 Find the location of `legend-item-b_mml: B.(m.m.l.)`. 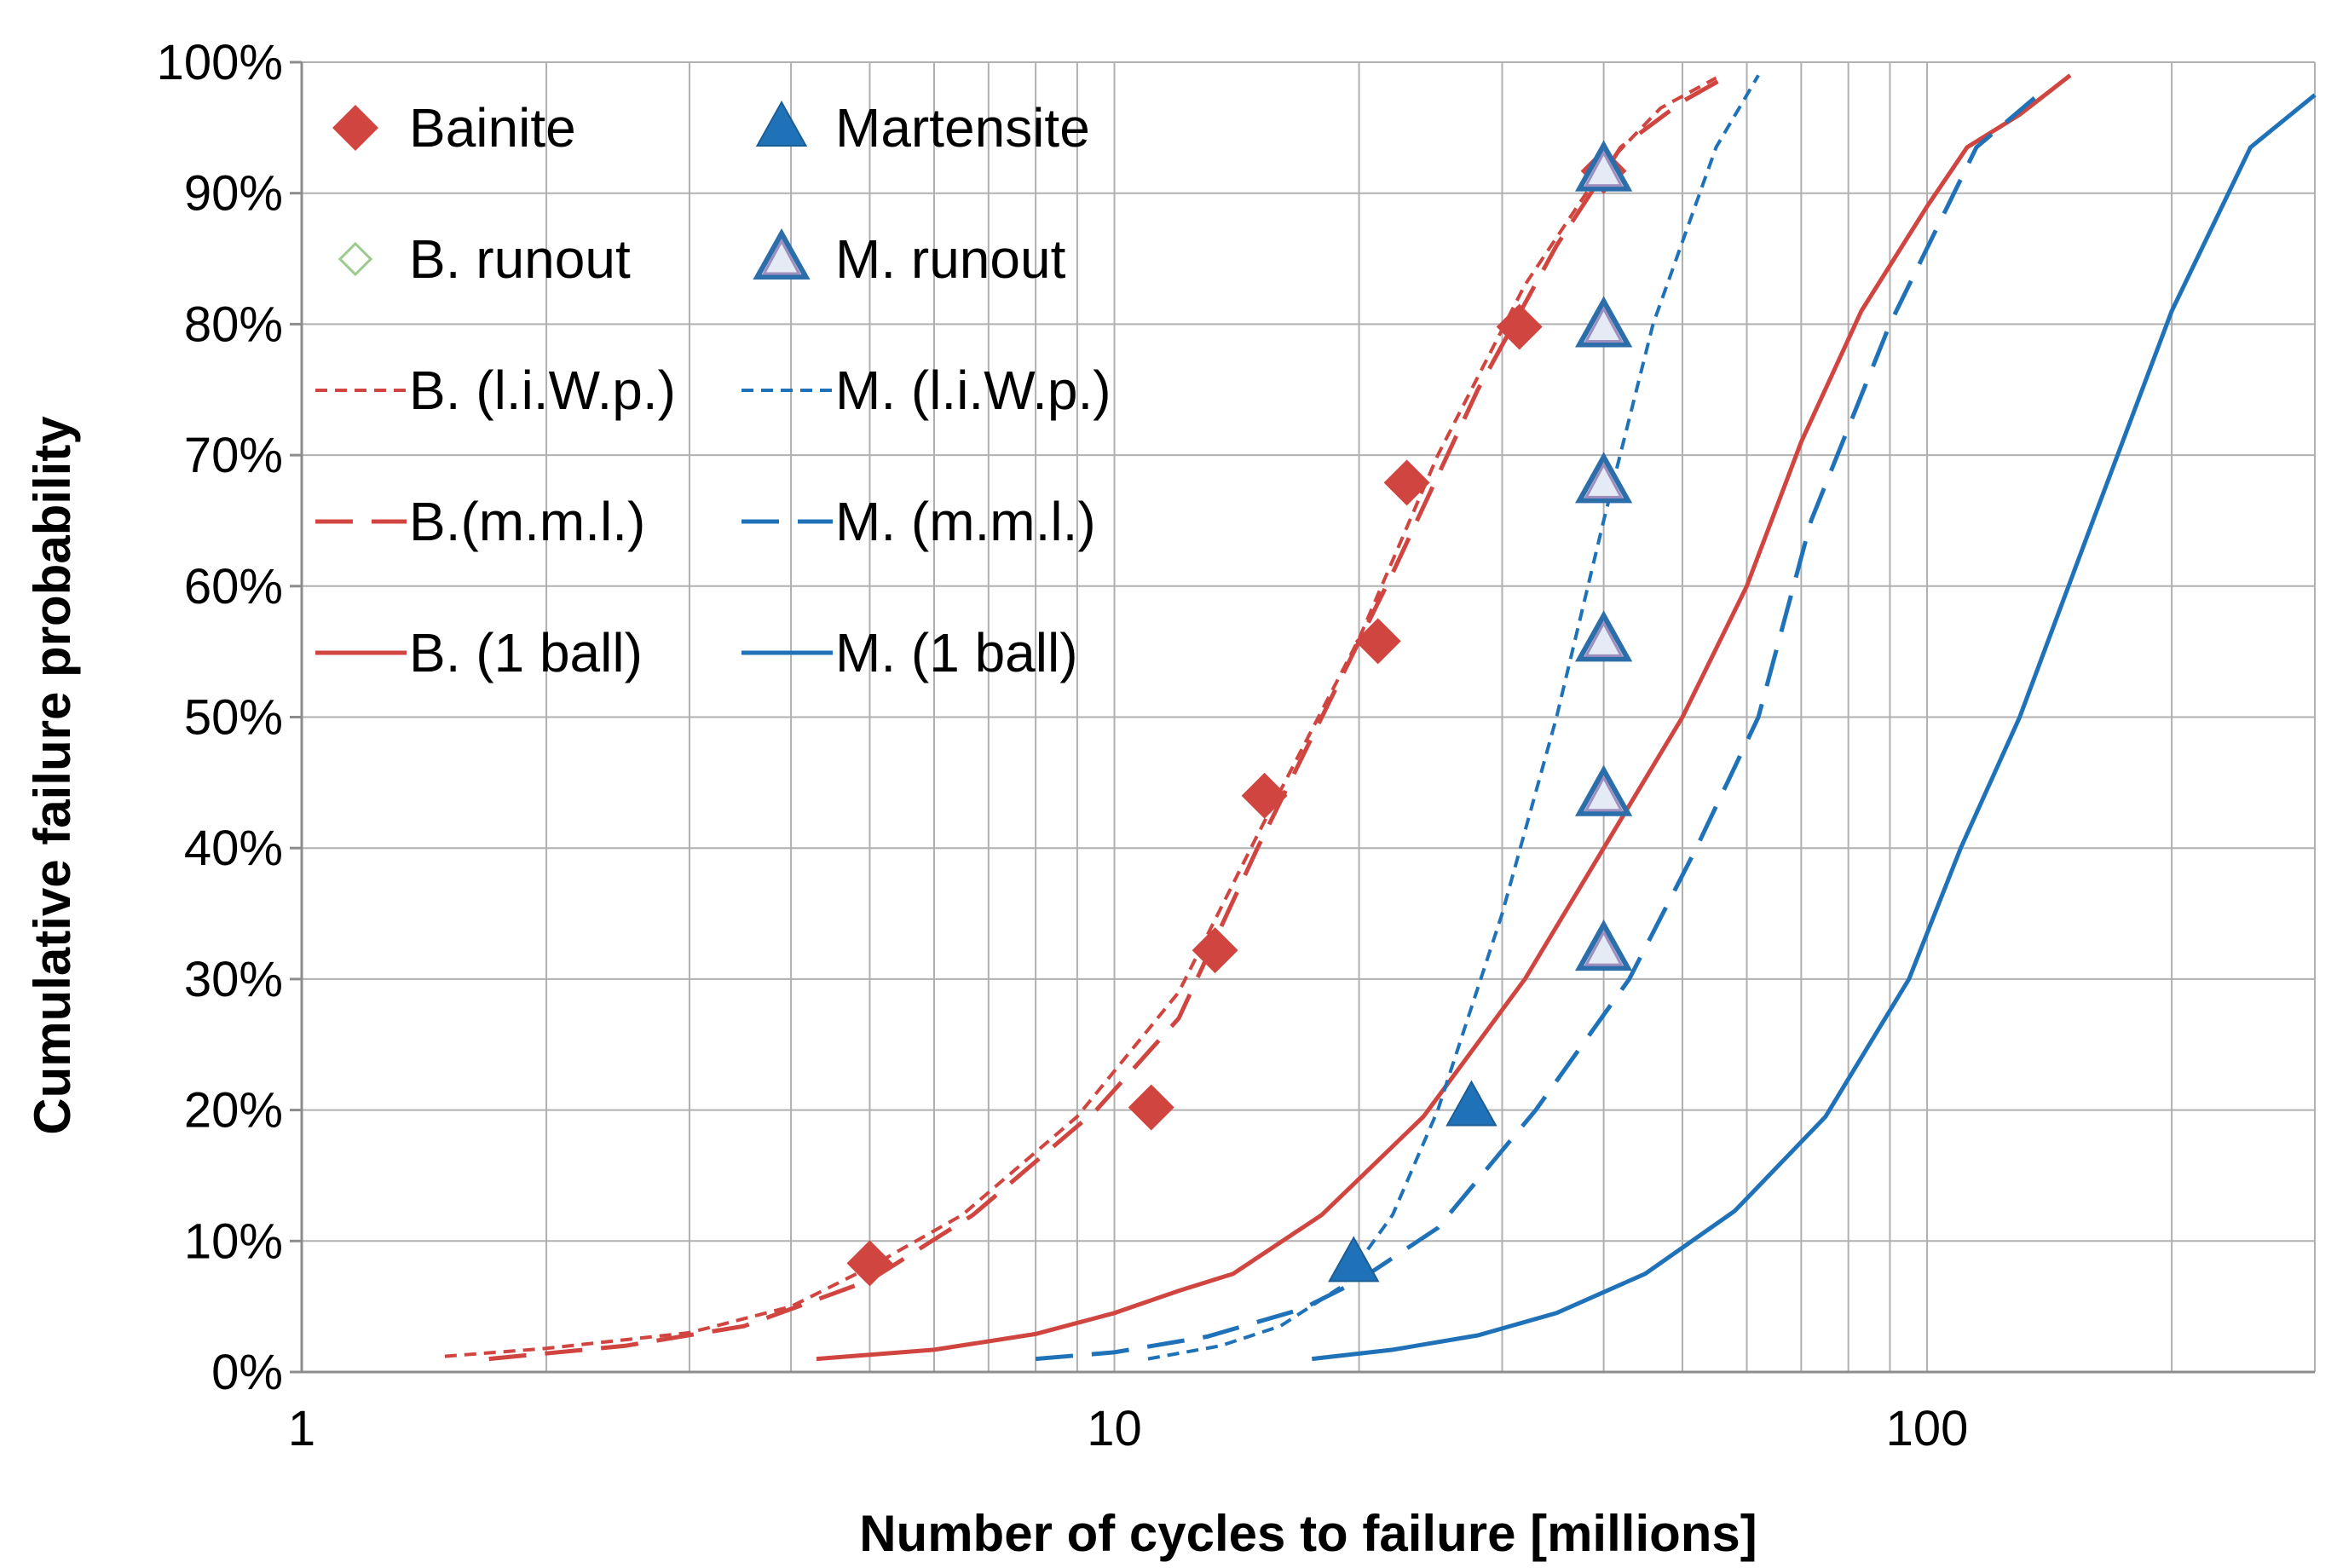

legend-item-b_mml: B.(m.m.l.) is located at coordinates (480, 521).